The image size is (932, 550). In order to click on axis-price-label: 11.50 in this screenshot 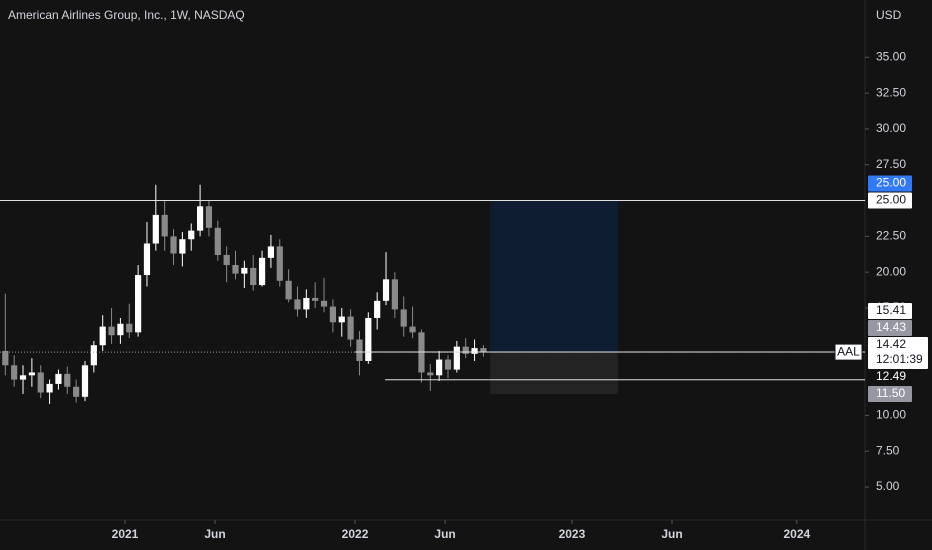, I will do `click(890, 393)`.